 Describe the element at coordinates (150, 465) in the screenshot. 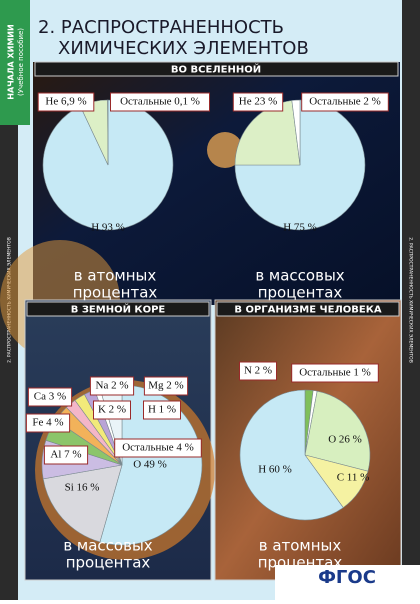

I see `data-label: O 49 %` at that location.